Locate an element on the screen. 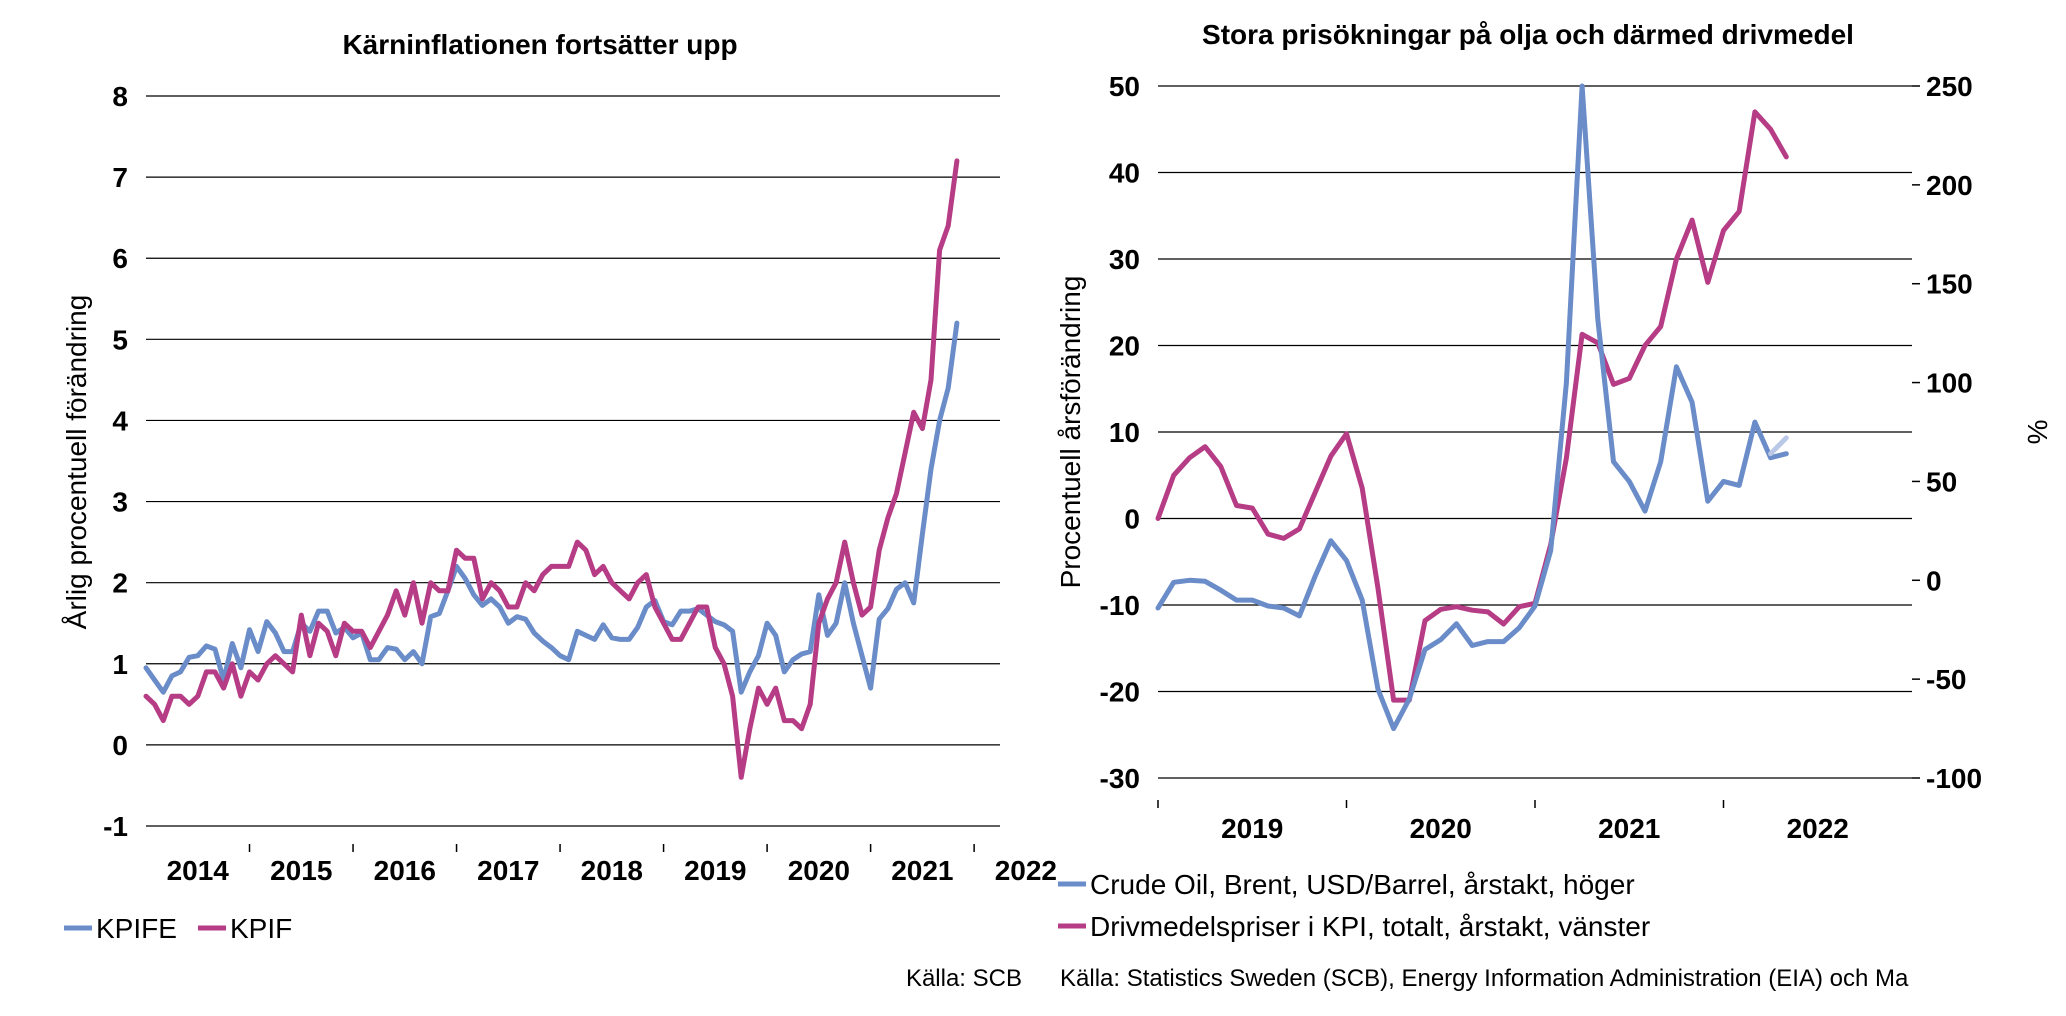 This screenshot has height=1016, width=2066. left-x-tick-label: 2016 is located at coordinates (405, 870).